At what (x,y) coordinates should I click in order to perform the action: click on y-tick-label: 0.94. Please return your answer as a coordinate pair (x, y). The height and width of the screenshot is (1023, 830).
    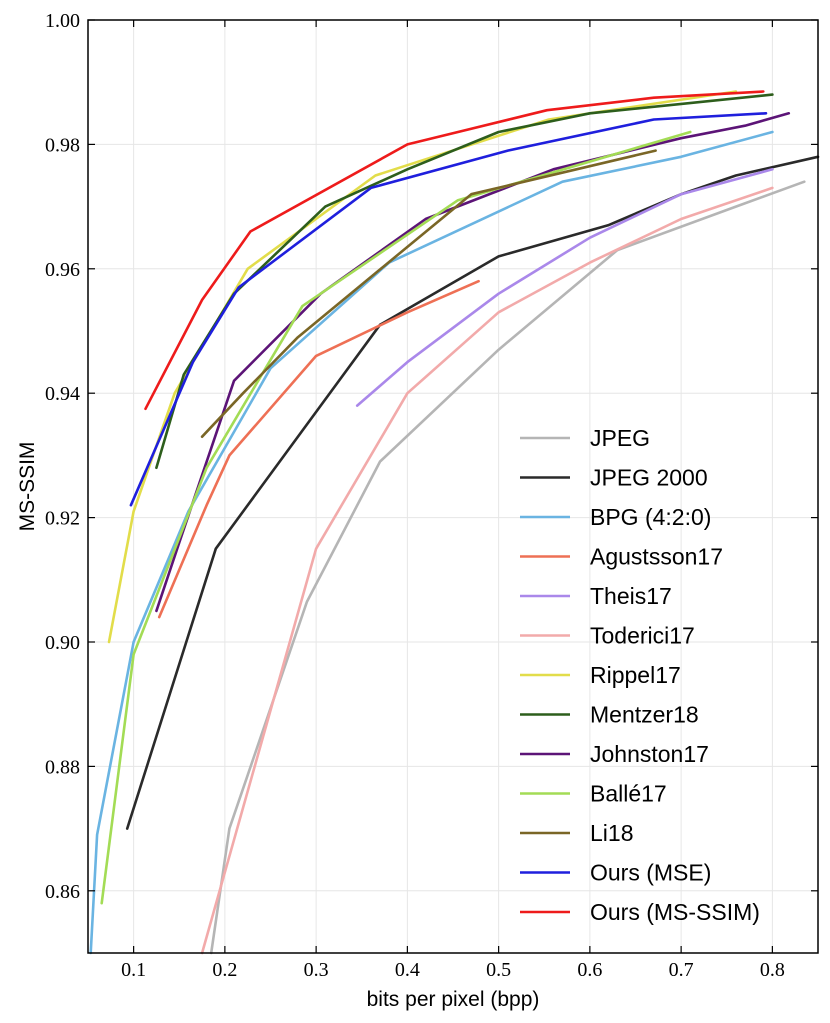
    Looking at the image, I should click on (62, 394).